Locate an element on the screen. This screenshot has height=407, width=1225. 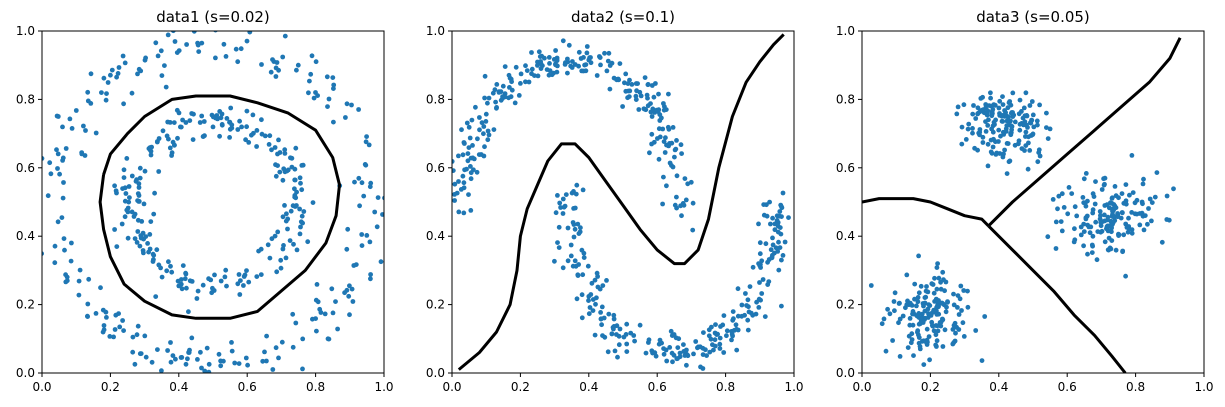
y-tick-label: 0.0 is located at coordinates (25, 373).